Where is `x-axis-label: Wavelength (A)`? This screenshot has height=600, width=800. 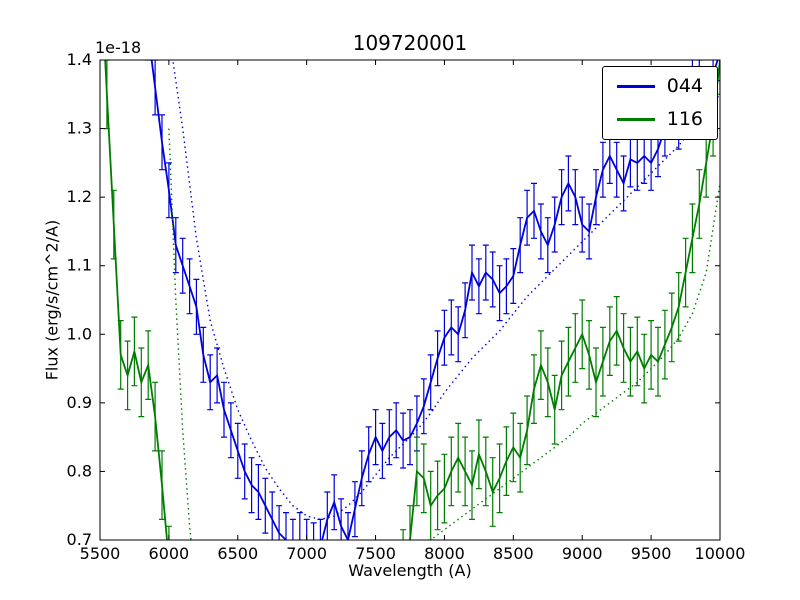 x-axis-label: Wavelength (A) is located at coordinates (410, 570).